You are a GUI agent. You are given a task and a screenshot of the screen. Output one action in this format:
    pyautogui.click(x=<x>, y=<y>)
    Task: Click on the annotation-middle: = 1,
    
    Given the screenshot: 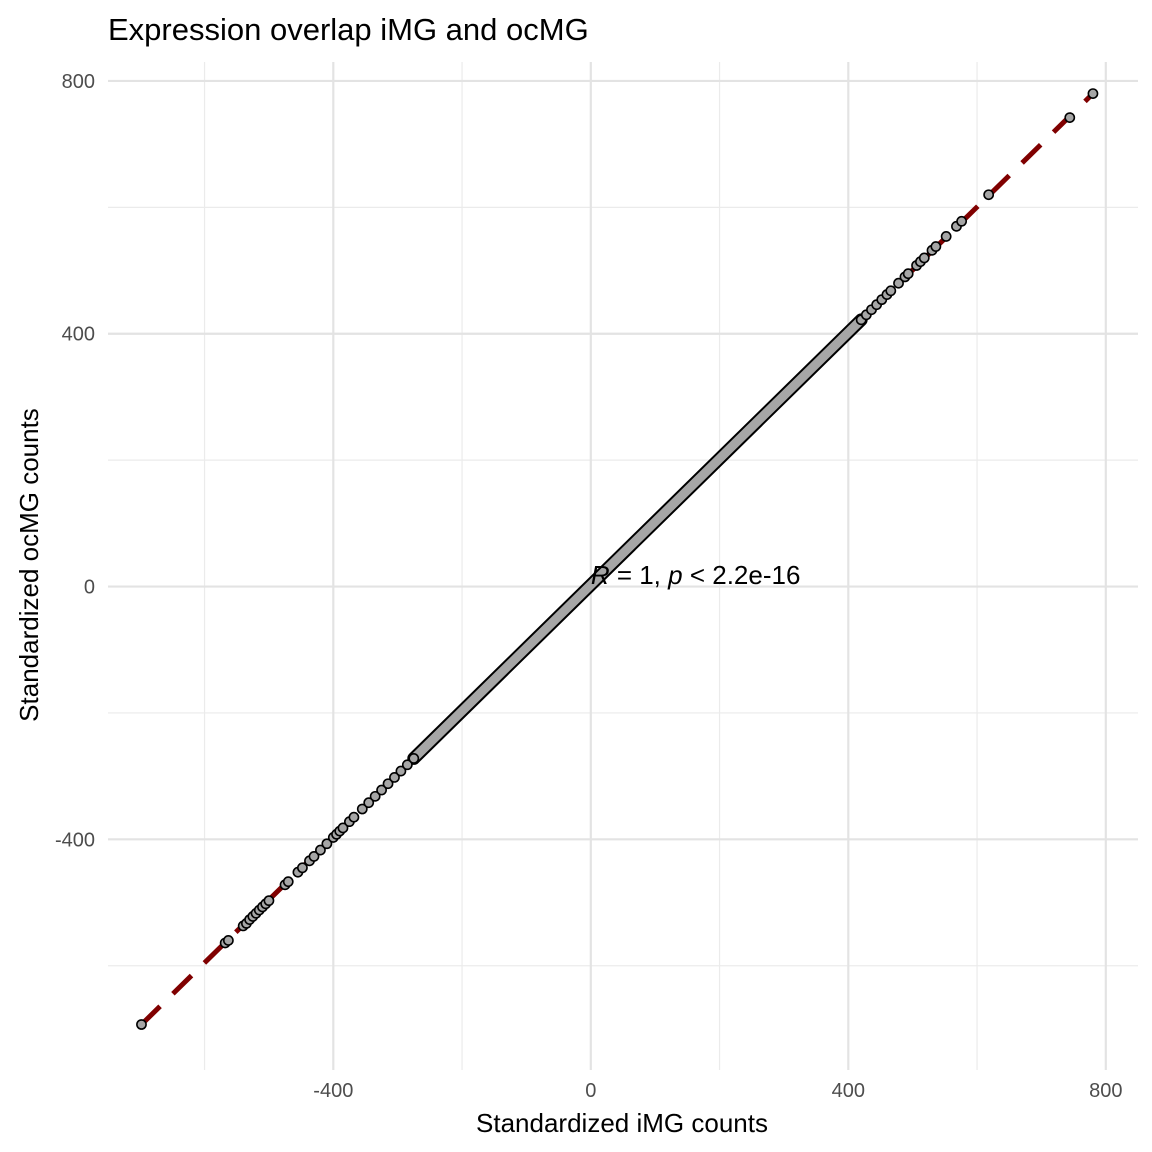 What is the action you would take?
    pyautogui.click(x=639, y=575)
    